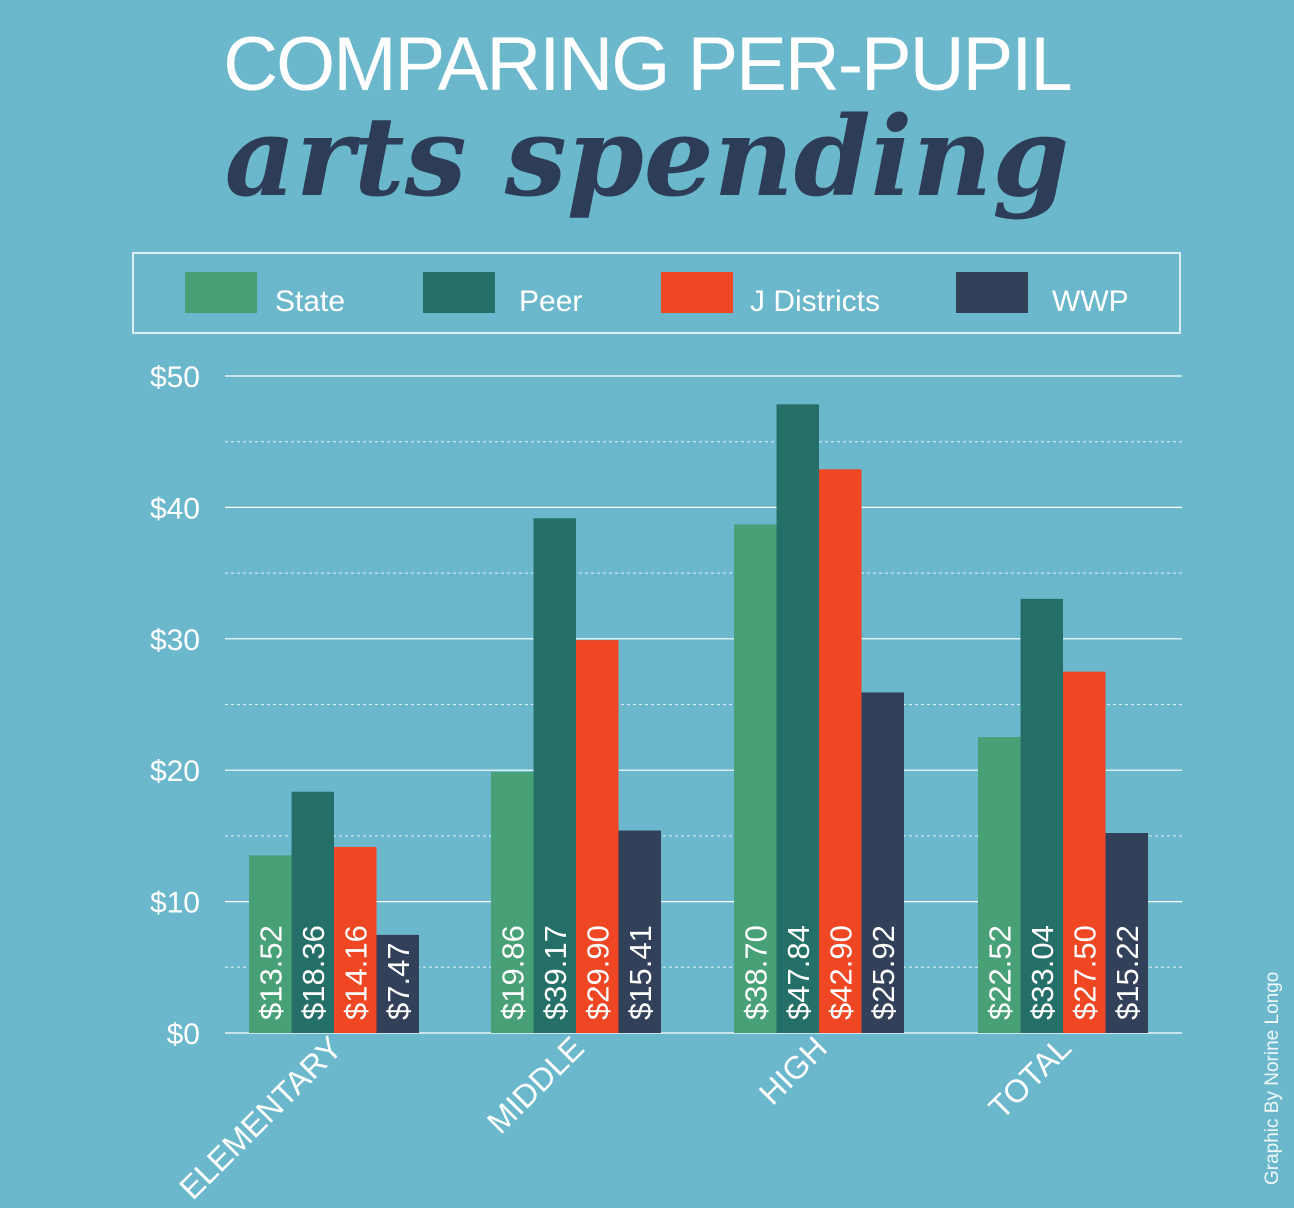  What do you see at coordinates (175, 903) in the screenshot?
I see `y-tick-label: $10` at bounding box center [175, 903].